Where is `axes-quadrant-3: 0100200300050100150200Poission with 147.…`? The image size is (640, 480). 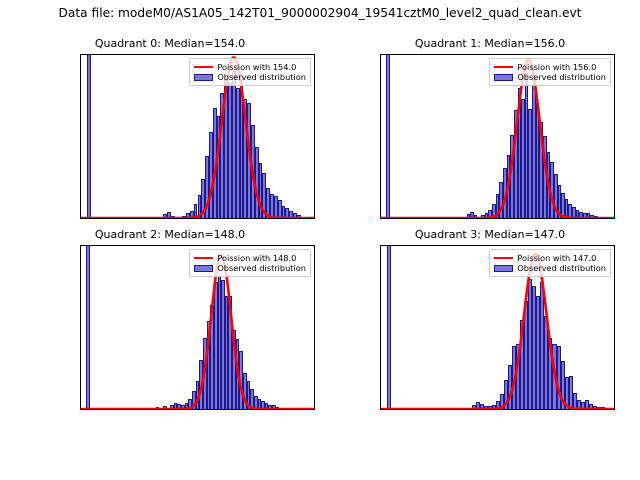 axes-quadrant-3: 0100200300050100150200Poission with 147.… is located at coordinates (497, 327).